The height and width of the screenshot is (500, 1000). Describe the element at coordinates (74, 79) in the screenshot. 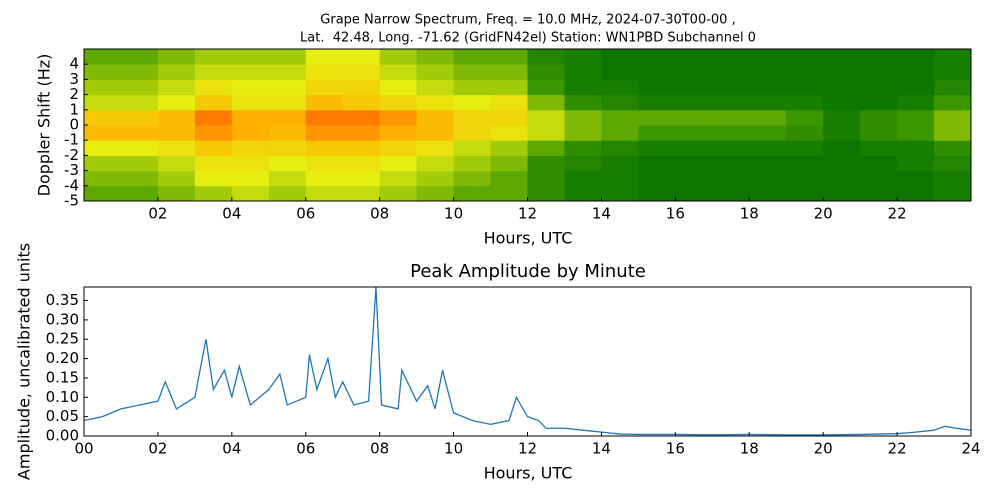

I see `y-tick-label: 3` at that location.